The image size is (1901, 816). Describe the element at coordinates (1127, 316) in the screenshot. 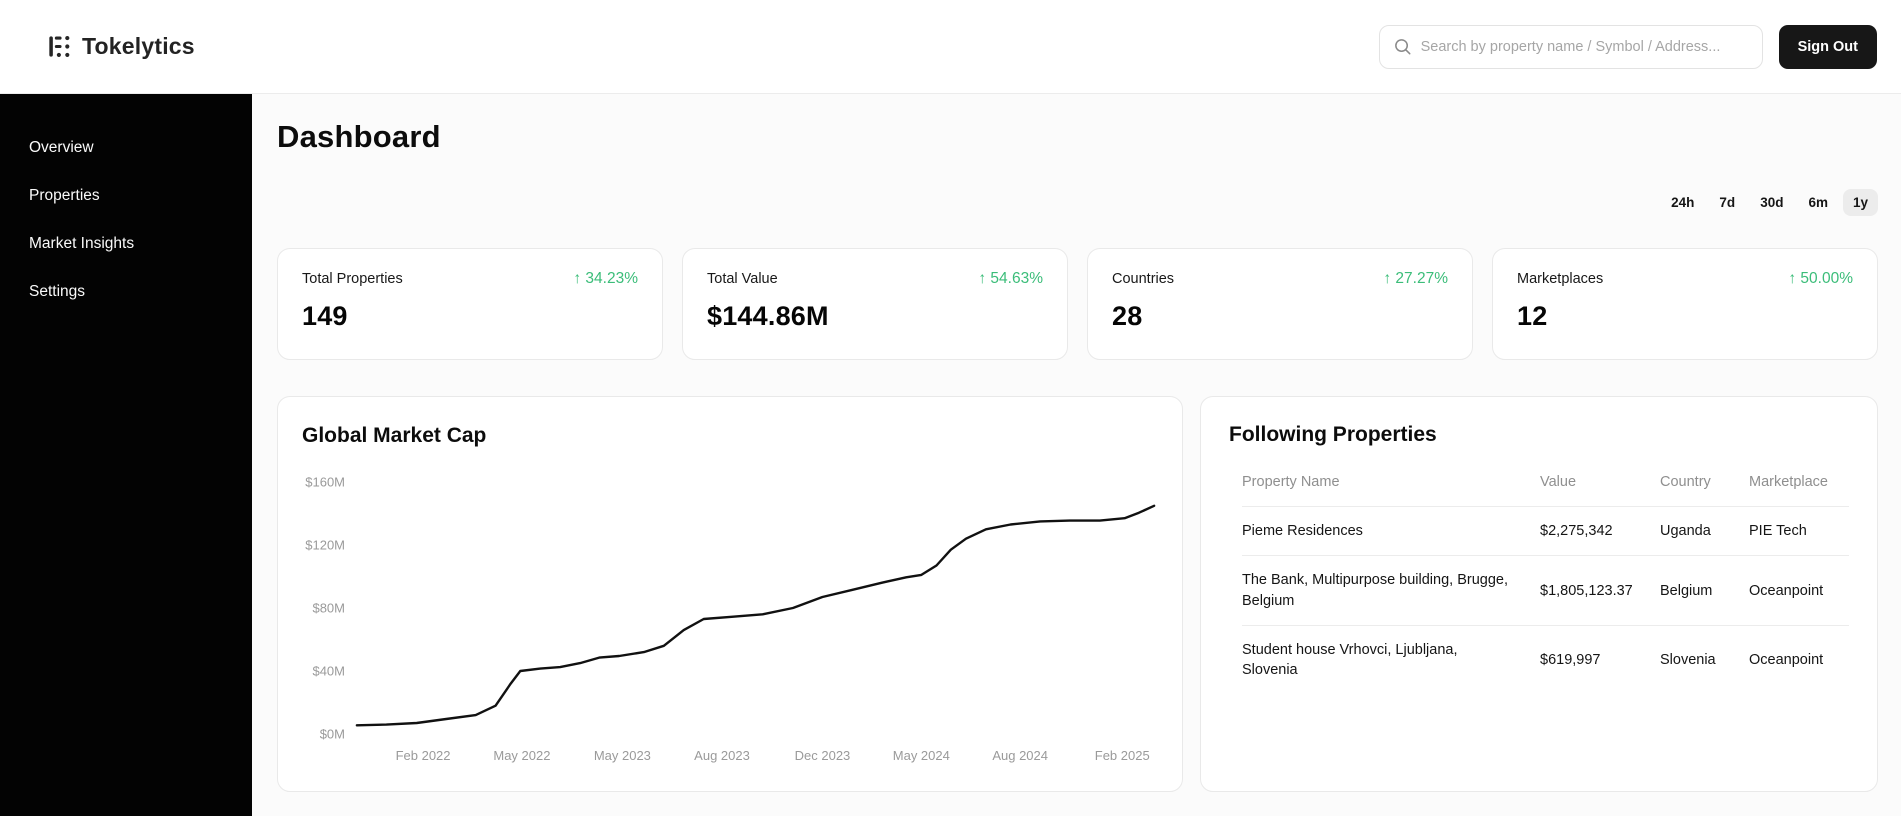

I see `stat-value: 28` at that location.